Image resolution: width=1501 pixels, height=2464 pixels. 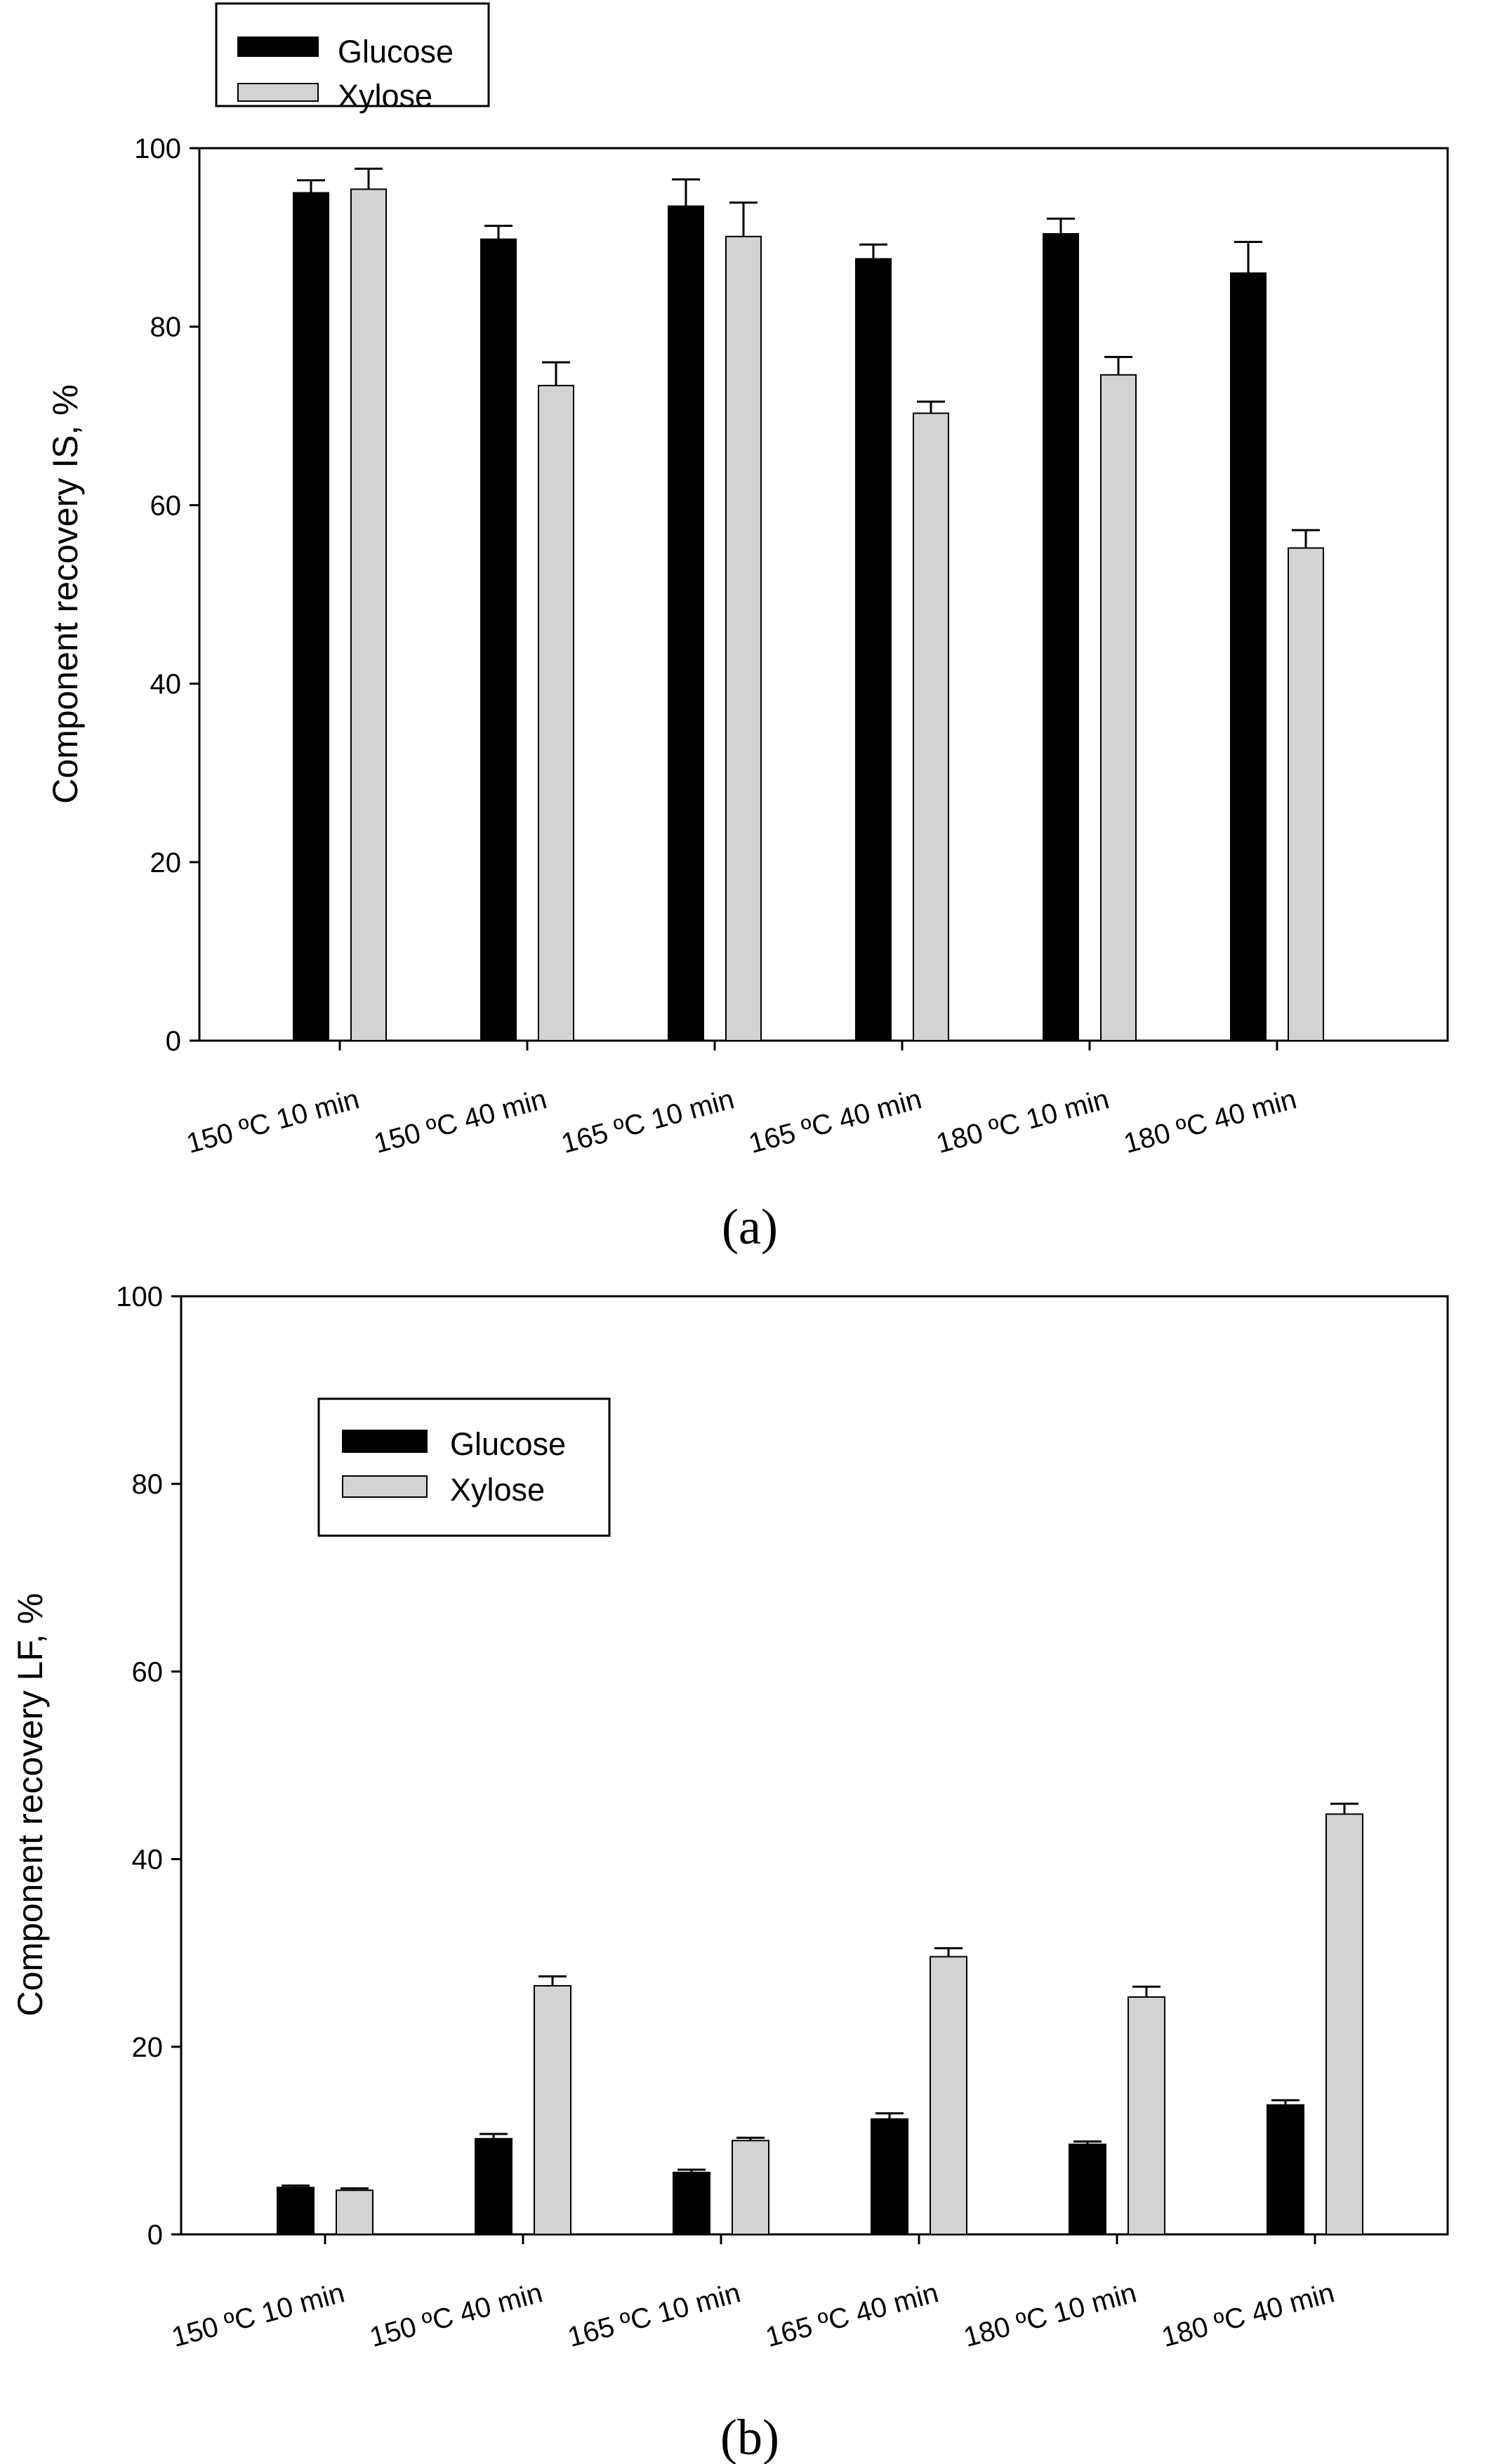 What do you see at coordinates (820, 2019) in the screenshot?
I see `bars` at bounding box center [820, 2019].